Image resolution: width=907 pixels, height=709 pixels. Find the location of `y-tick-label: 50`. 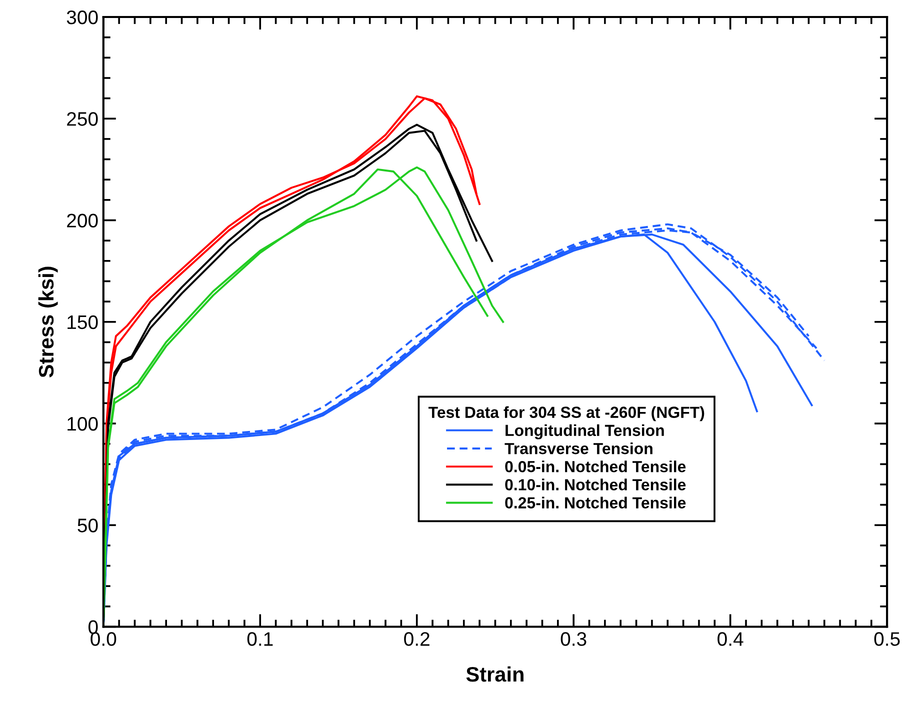

y-tick-label: 50 is located at coordinates (88, 525).